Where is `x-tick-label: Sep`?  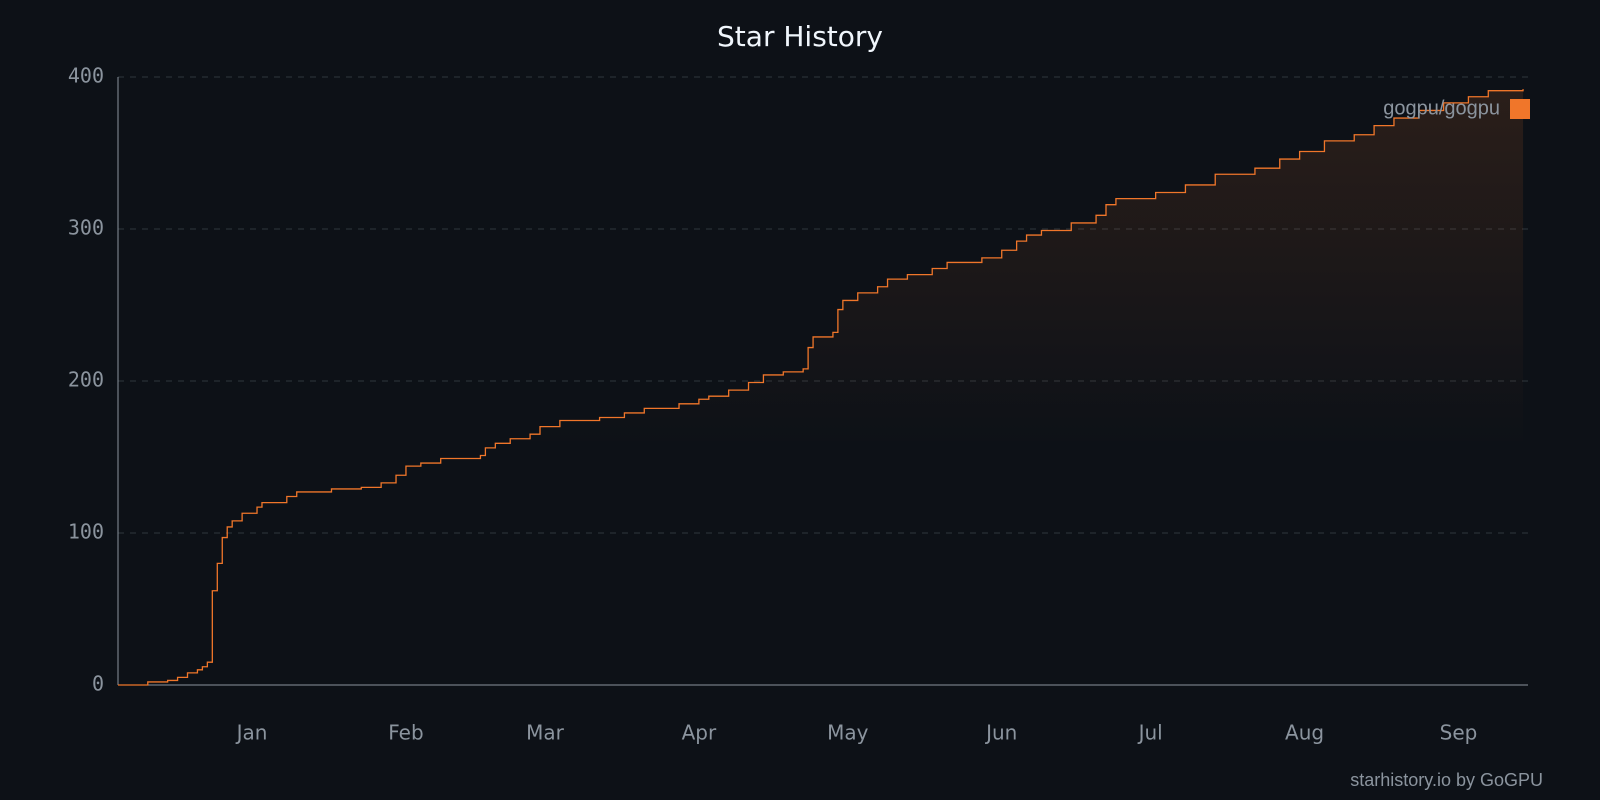
x-tick-label: Sep is located at coordinates (1459, 733).